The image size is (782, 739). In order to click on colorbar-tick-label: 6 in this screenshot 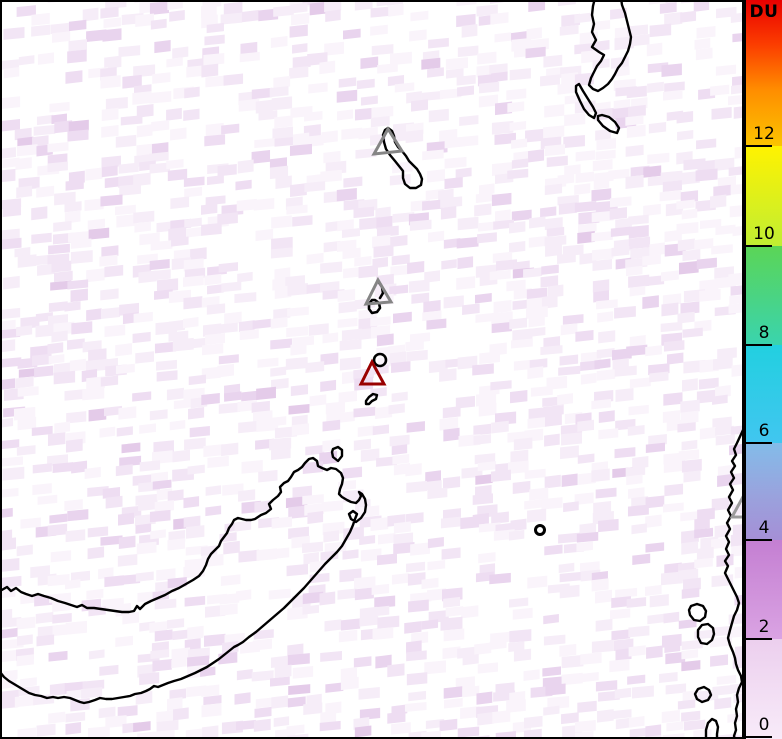, I will do `click(764, 431)`.